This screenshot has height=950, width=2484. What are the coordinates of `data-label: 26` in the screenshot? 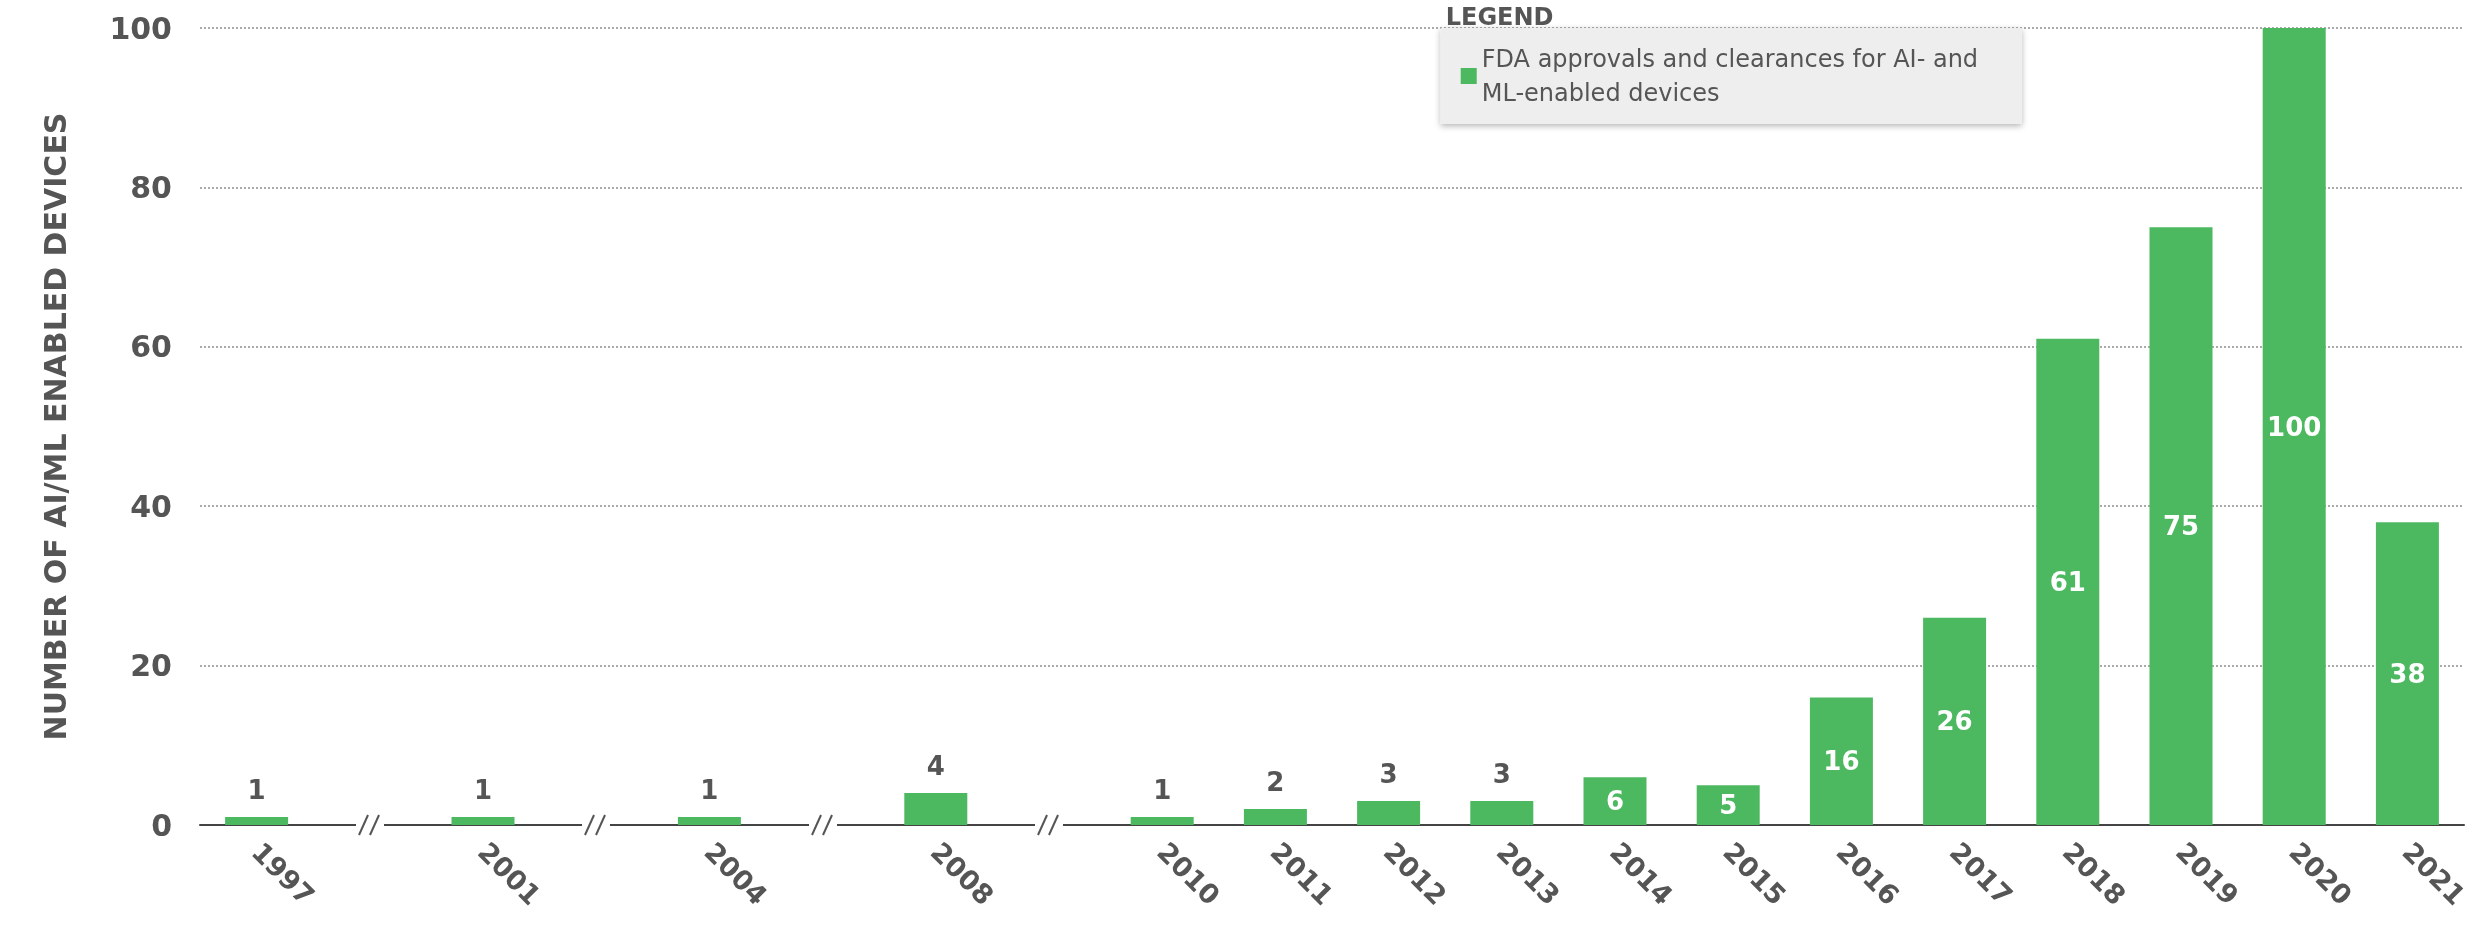 It's located at (1954, 721).